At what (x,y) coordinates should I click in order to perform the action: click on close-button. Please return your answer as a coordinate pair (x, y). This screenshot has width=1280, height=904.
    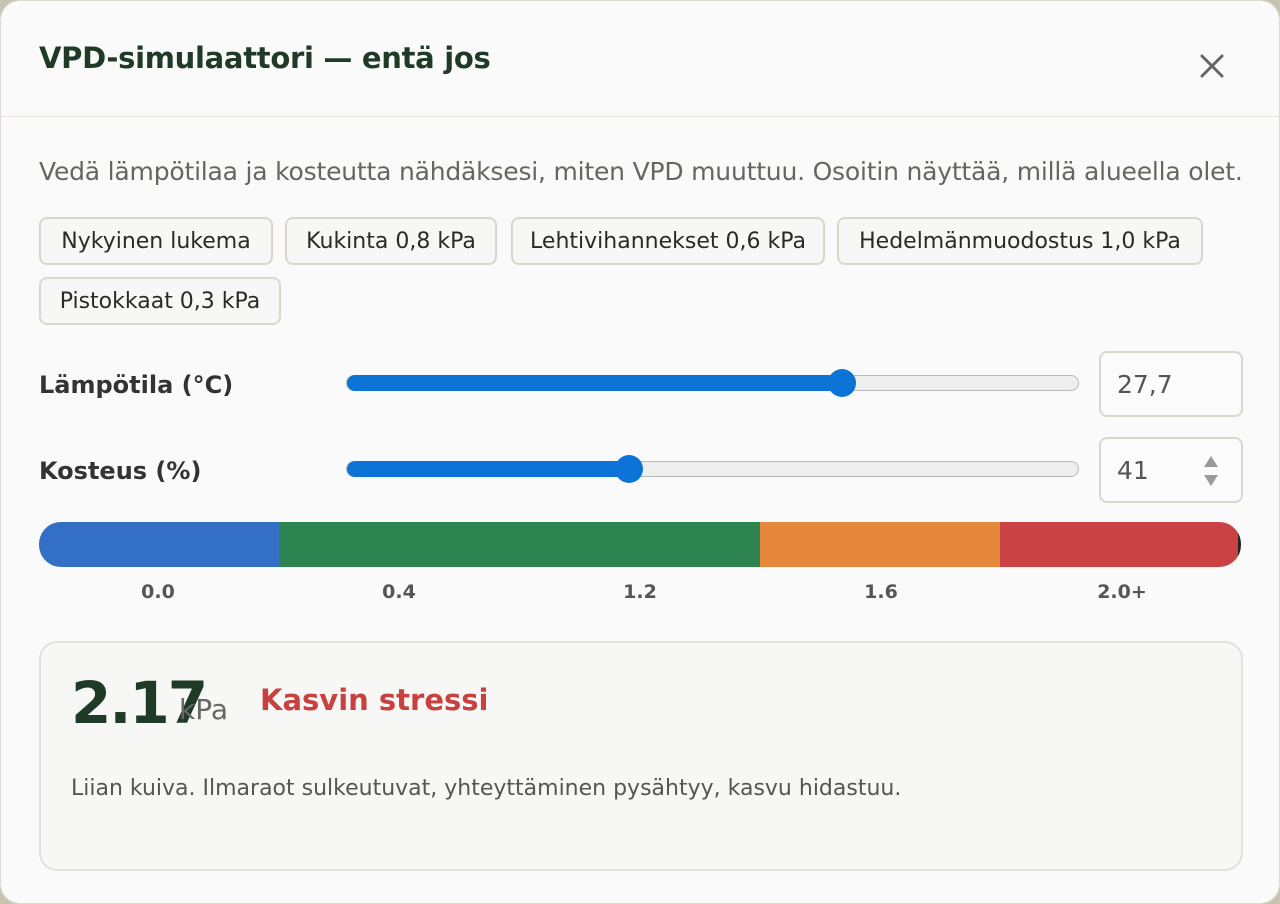
    Looking at the image, I should click on (1212, 66).